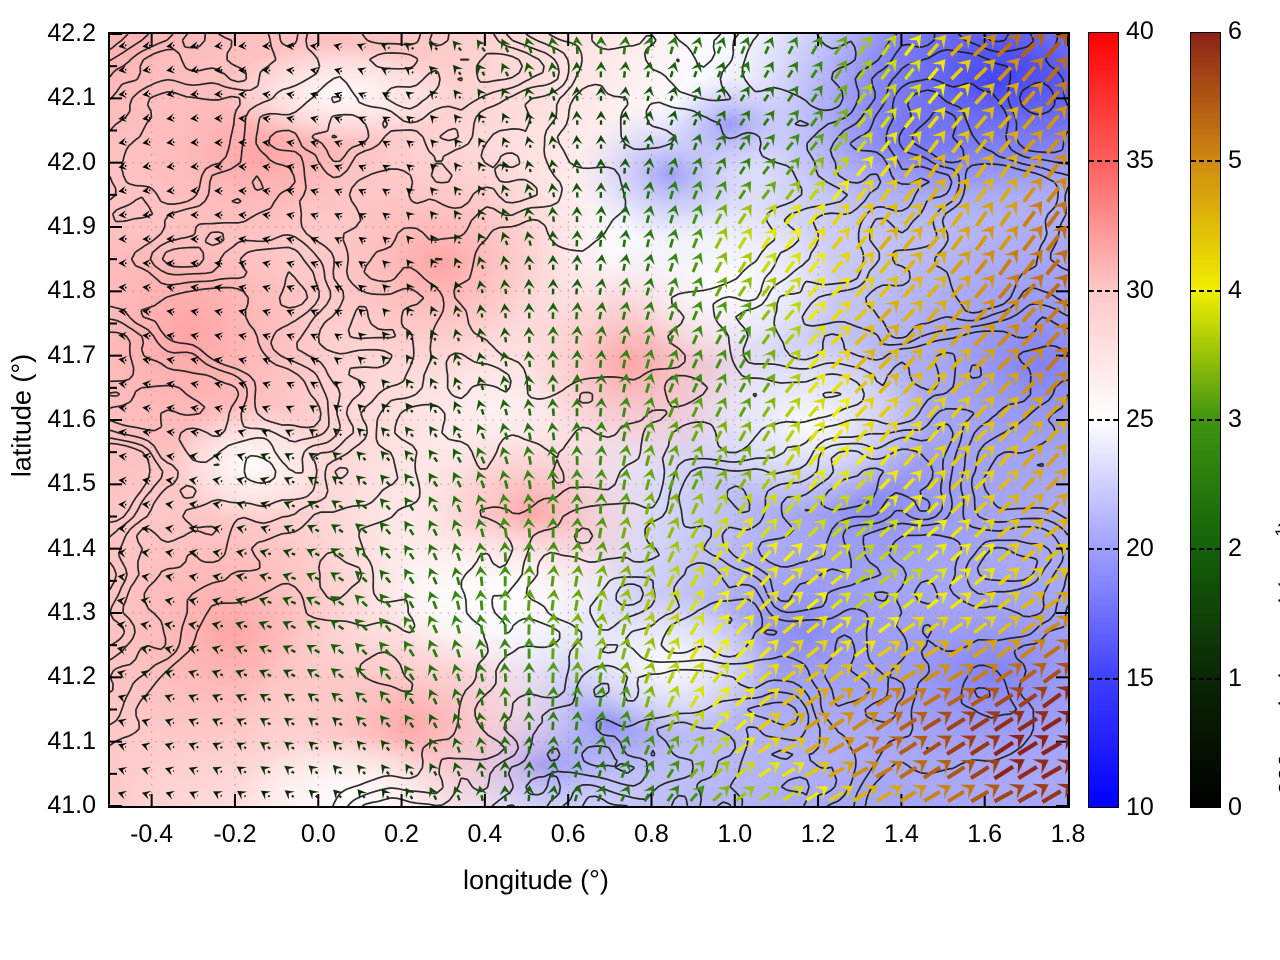 The height and width of the screenshot is (960, 1280). What do you see at coordinates (818, 834) in the screenshot?
I see `x-tick-1.2: 1.2` at bounding box center [818, 834].